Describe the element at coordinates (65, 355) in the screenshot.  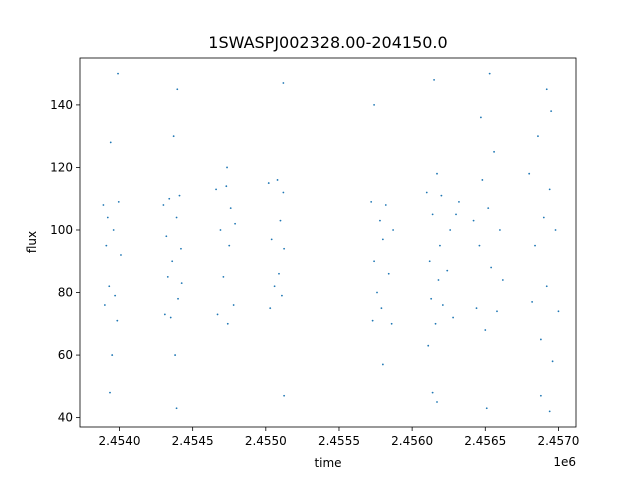
I see `y-tick-label: 60` at that location.